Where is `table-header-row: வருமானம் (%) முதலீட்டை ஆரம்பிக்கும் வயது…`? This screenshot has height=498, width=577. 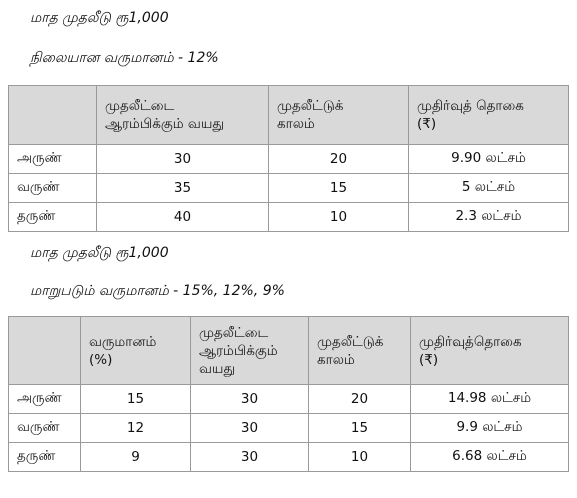
table-header-row: வருமானம் (%) முதலீட்டை ஆரம்பிக்கும் வயது… is located at coordinates (288, 350).